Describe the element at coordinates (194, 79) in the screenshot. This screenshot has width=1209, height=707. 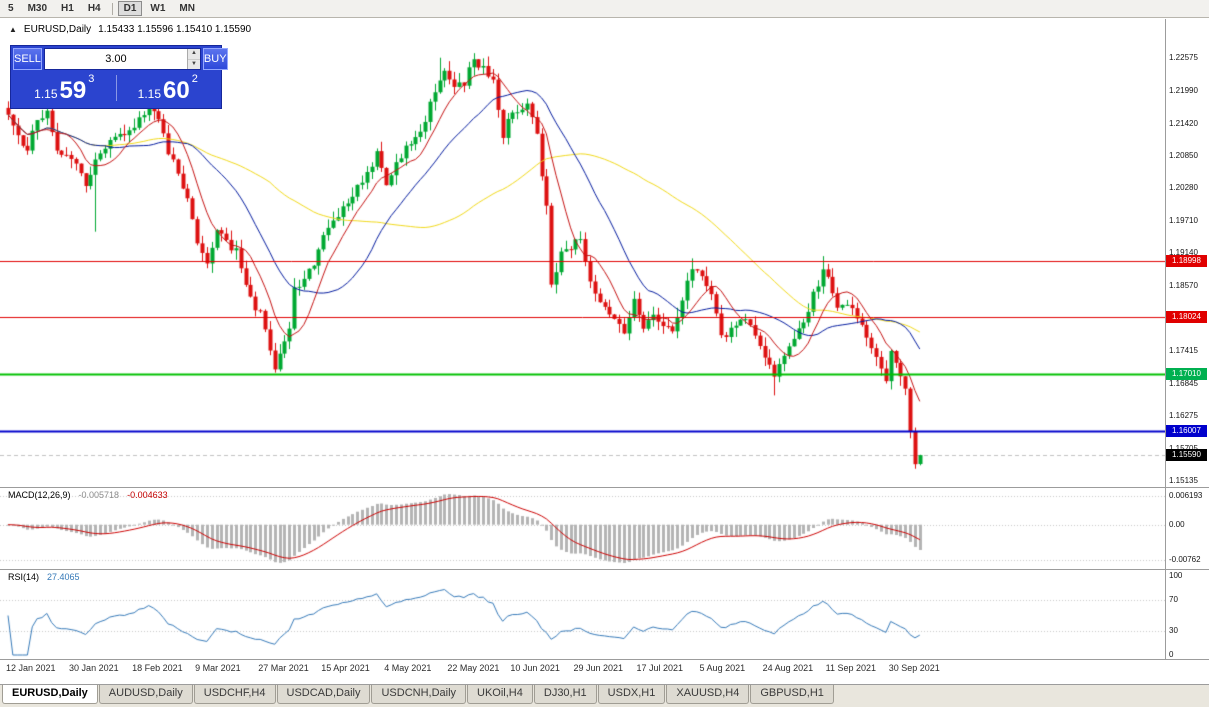
I see `buy-price-pipette: 2` at that location.